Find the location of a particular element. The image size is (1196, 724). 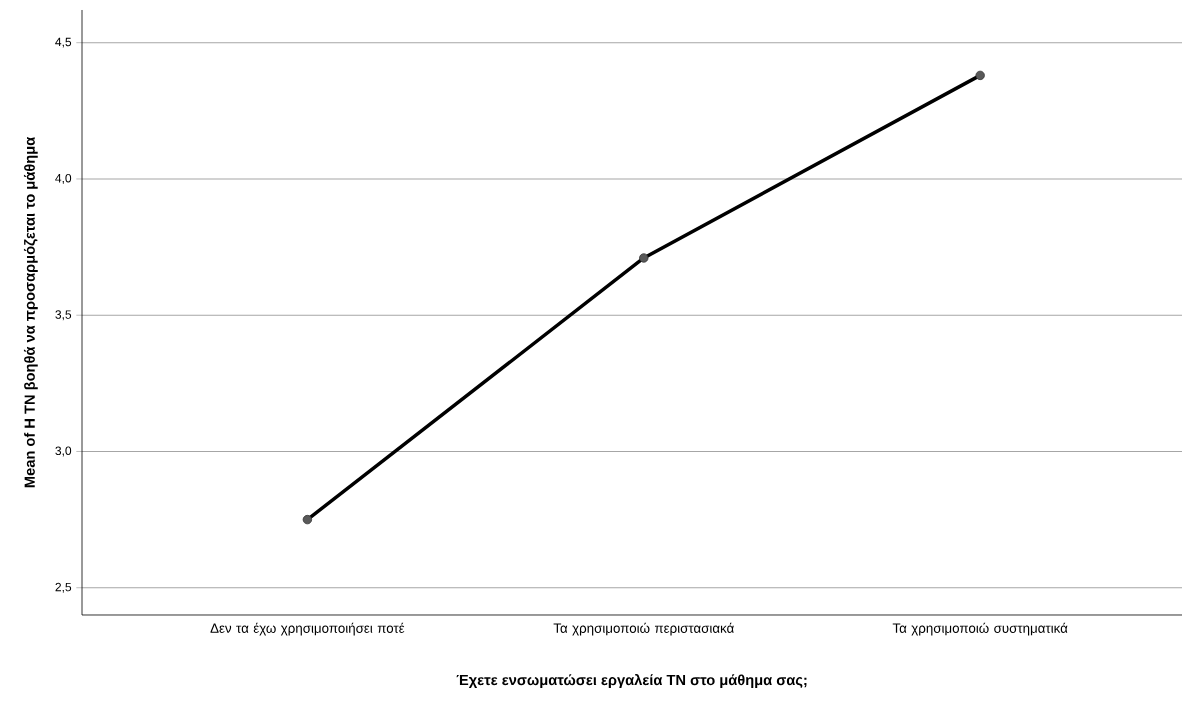

y-tick-label: 4,5 is located at coordinates (63, 42).